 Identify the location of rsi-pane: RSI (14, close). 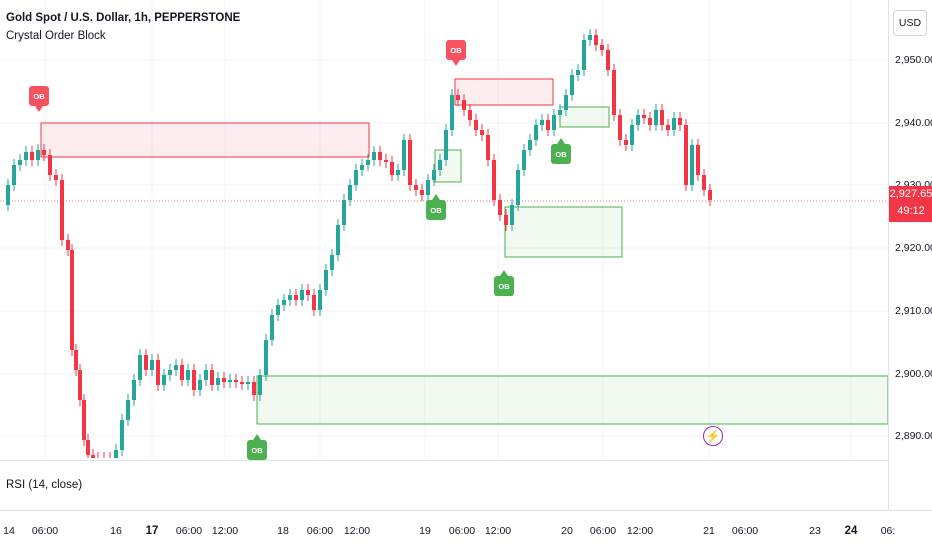
(444, 485).